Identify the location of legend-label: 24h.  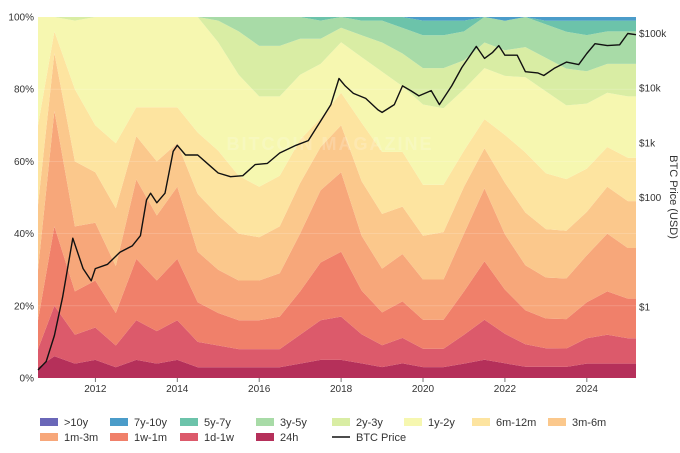
(289, 438).